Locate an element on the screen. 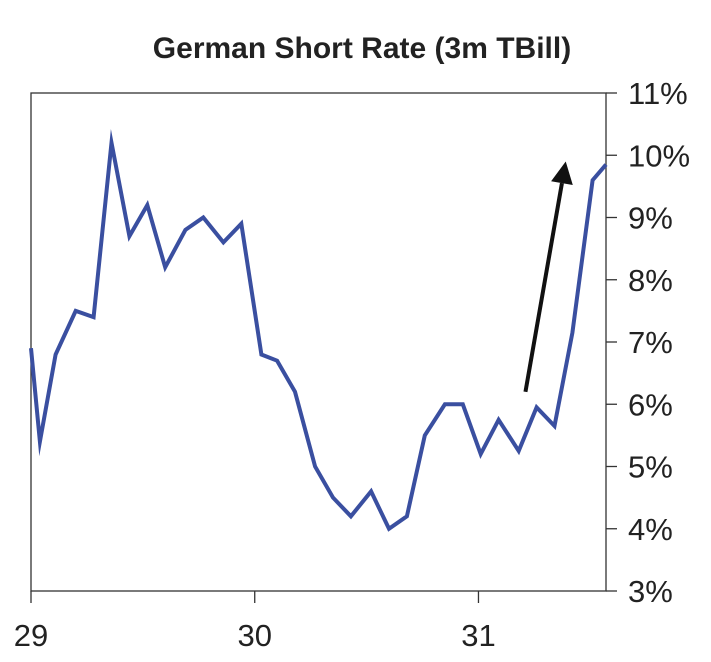  x-axis: 29 30 31 is located at coordinates (255, 622).